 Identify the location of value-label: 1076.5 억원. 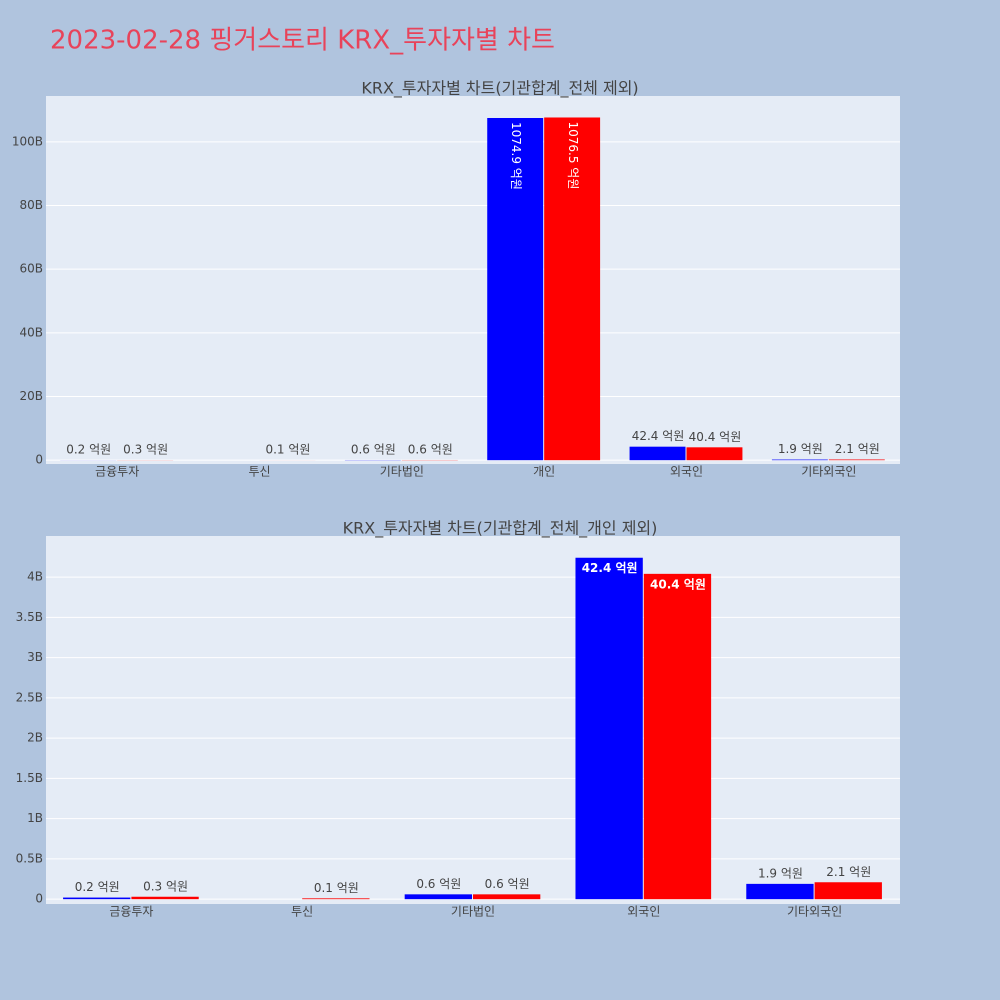
(573, 155).